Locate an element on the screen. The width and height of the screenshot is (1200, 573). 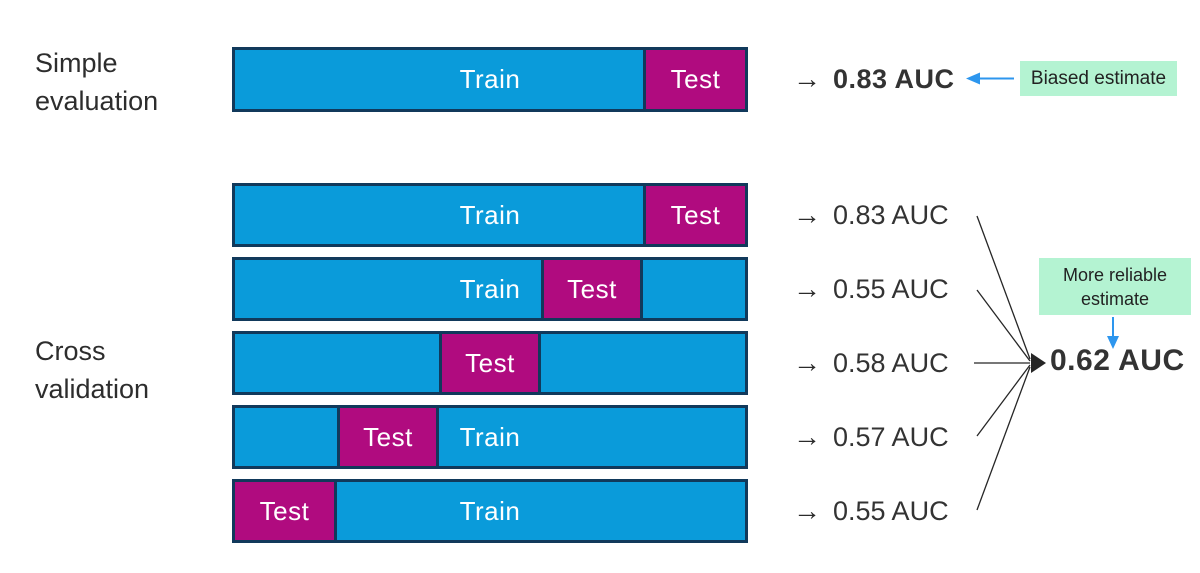
bar-cv-fold-2: Train Test is located at coordinates (490, 289).